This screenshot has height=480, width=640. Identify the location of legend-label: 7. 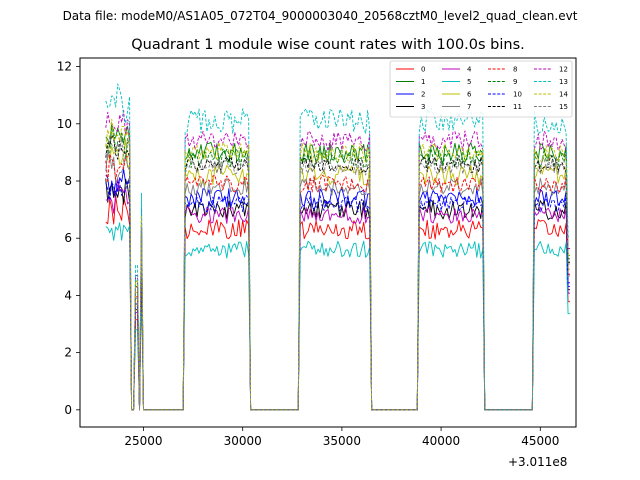
(469, 107).